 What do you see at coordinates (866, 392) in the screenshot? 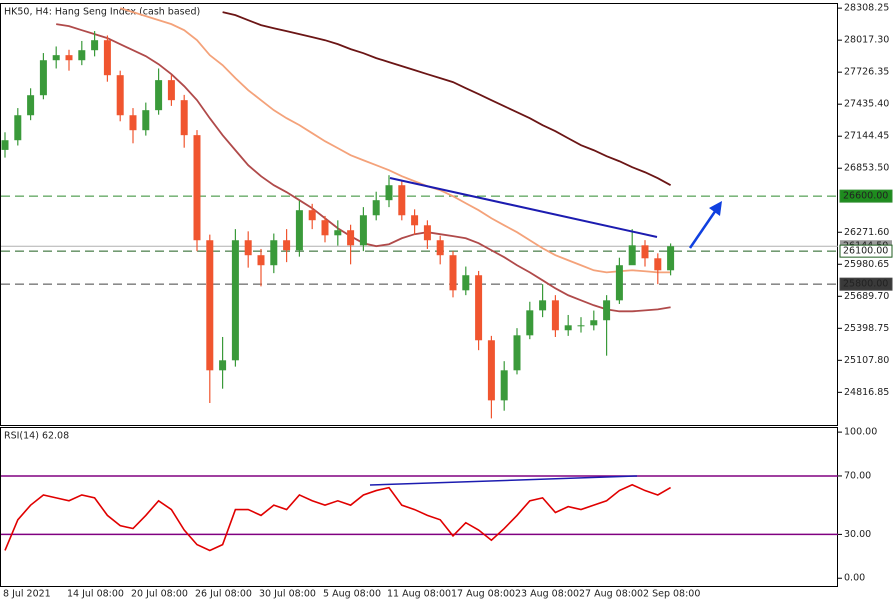
I see `y-tick-label: 24816.85` at bounding box center [866, 392].